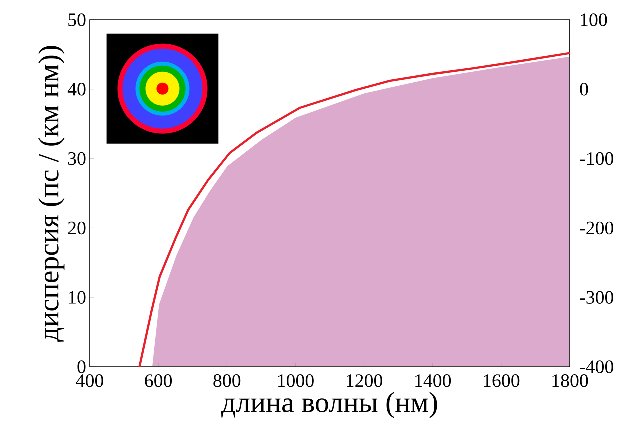 The image size is (624, 429). What do you see at coordinates (77, 297) in the screenshot?
I see `y-tick-label: 10` at bounding box center [77, 297].